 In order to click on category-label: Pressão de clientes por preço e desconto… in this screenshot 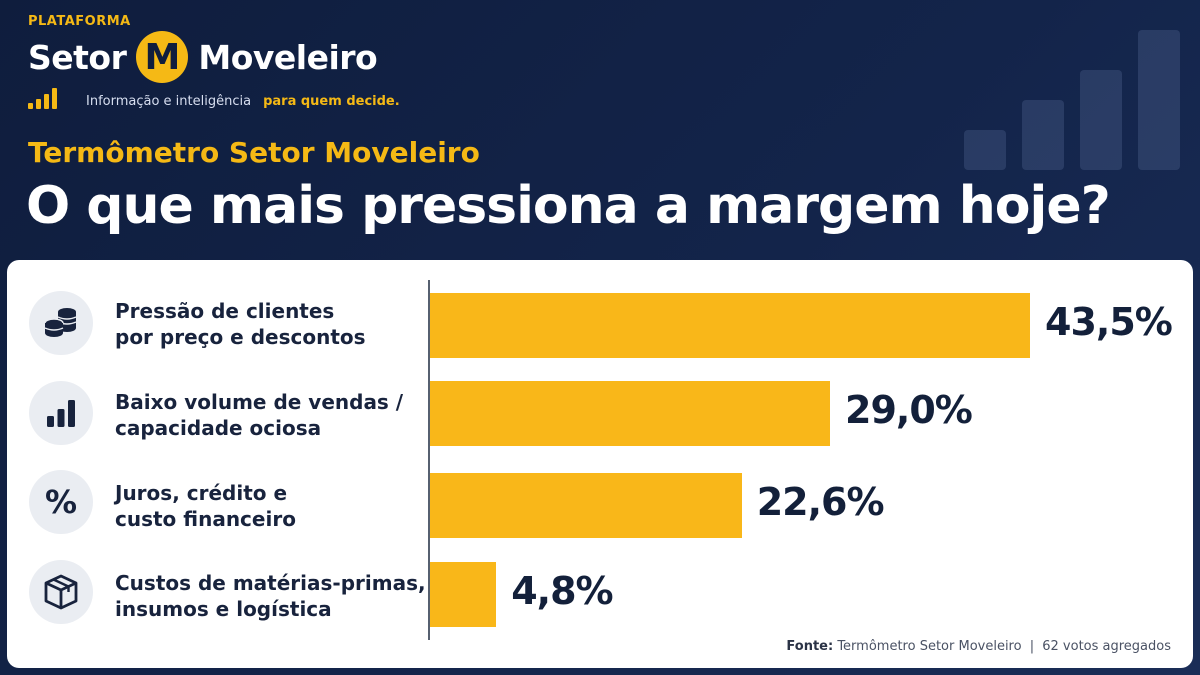, I will do `click(240, 324)`.